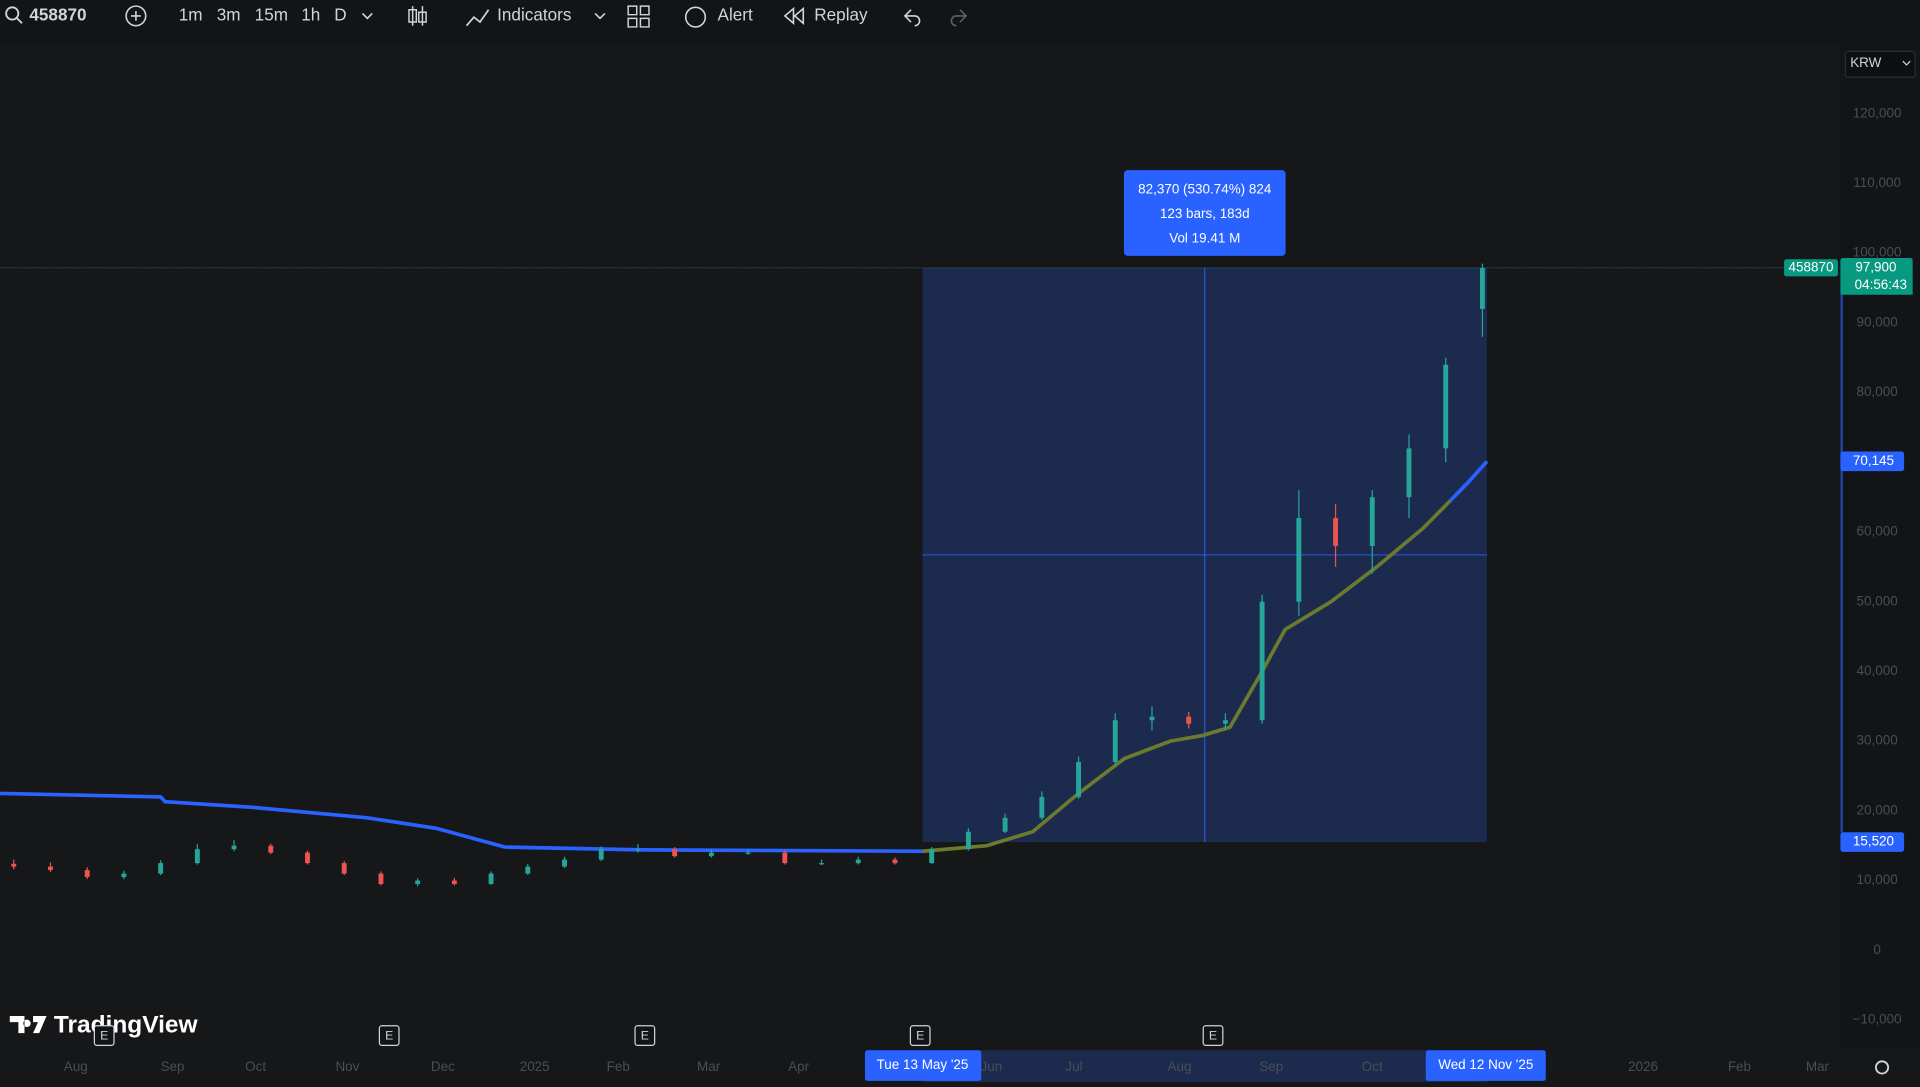 This screenshot has height=1087, width=1920. Describe the element at coordinates (1876, 949) in the screenshot. I see `y-tick-label: 0` at that location.